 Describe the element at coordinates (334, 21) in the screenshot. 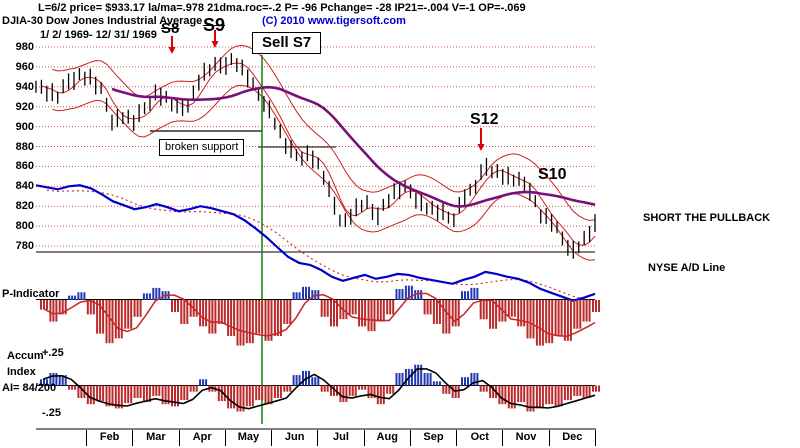

I see `copyright-text: (C) 2010 www.tigersoft.com` at that location.